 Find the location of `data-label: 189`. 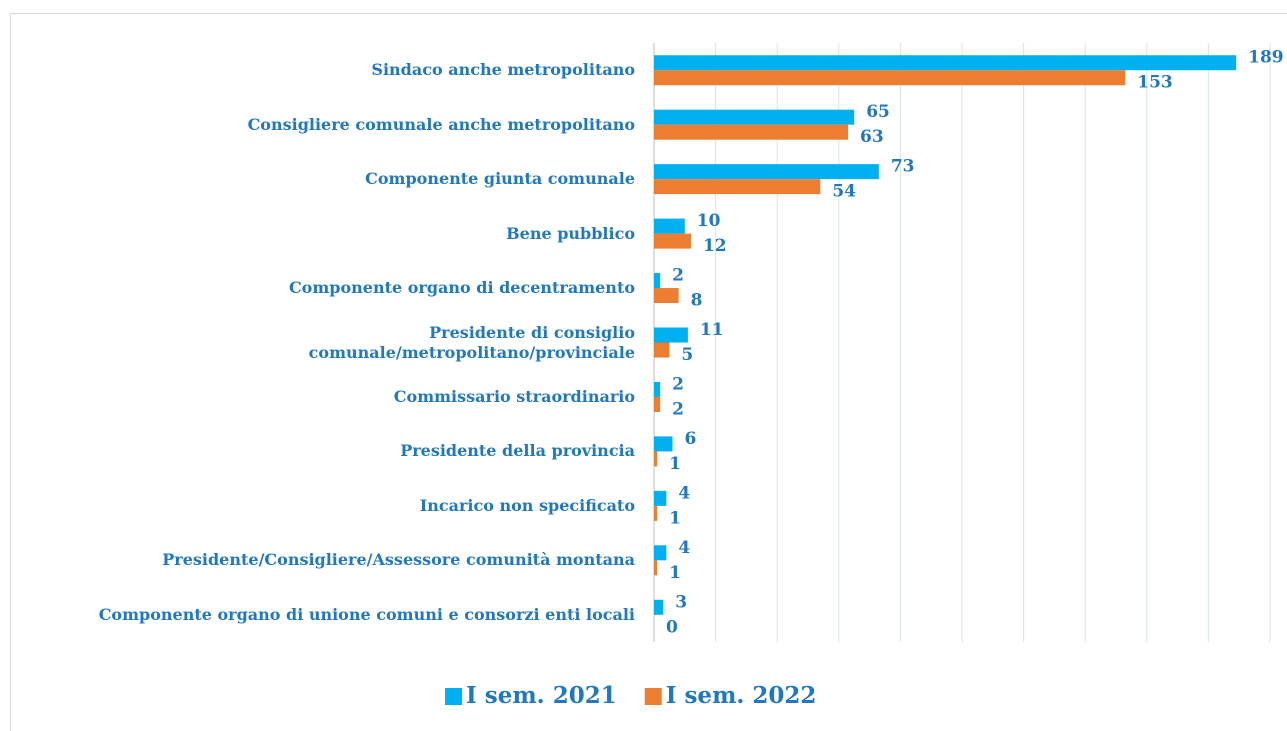

data-label: 189 is located at coordinates (1266, 58).